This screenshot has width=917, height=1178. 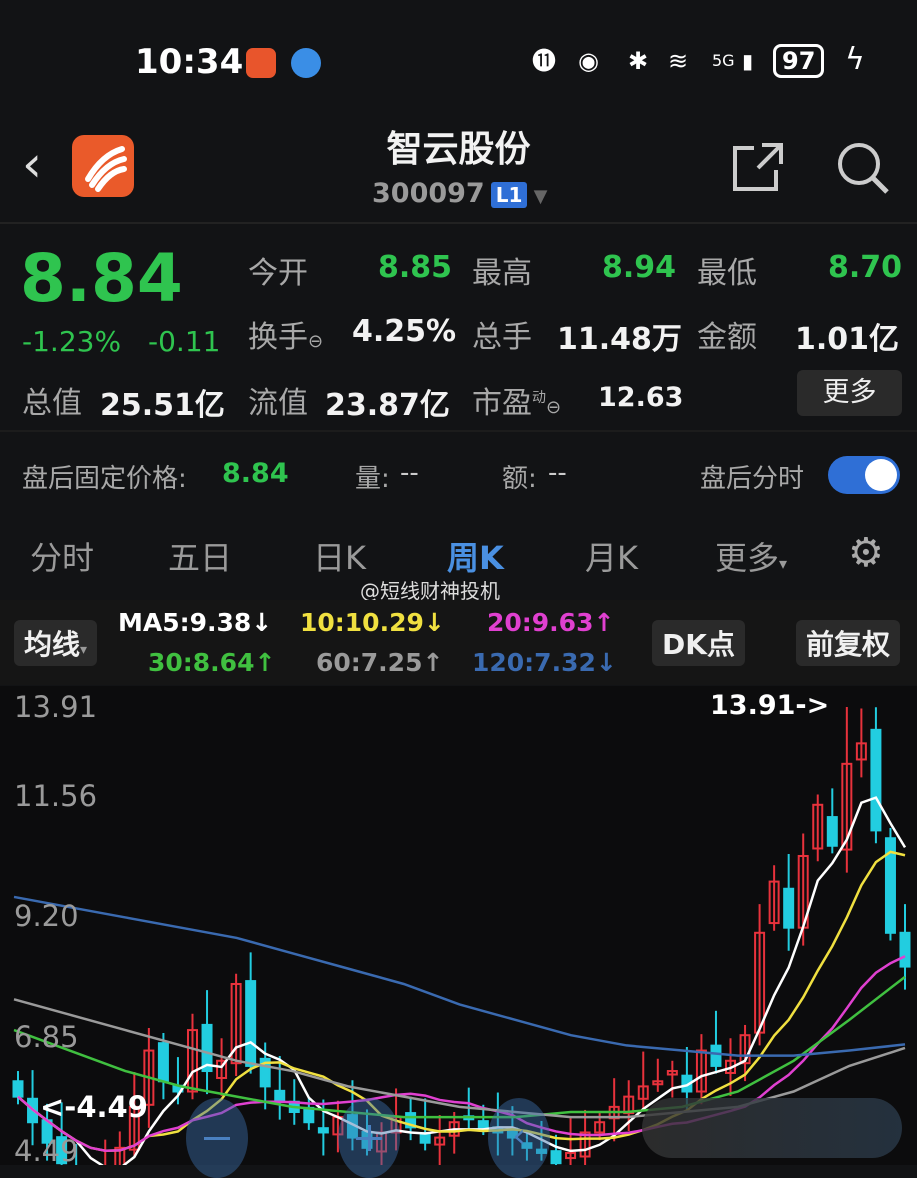 I want to click on blurred-controls, so click(x=772, y=1128).